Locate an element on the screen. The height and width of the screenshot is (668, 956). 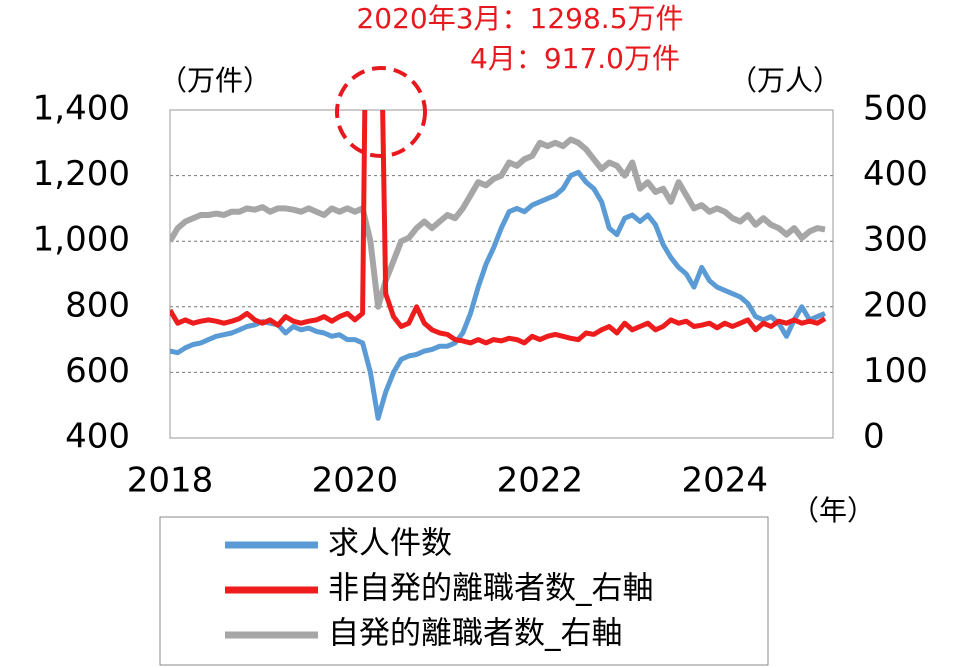
y-tick-label: 1,200 is located at coordinates (81, 174).